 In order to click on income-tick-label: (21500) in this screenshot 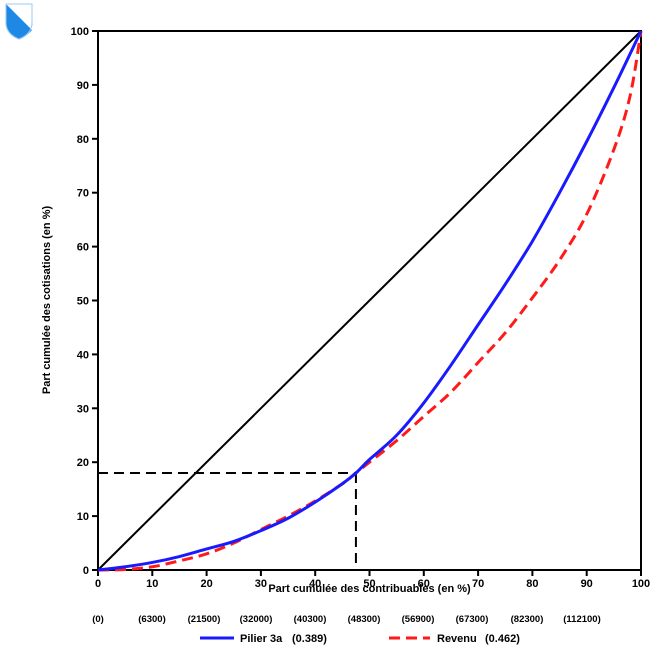, I will do `click(204, 619)`.